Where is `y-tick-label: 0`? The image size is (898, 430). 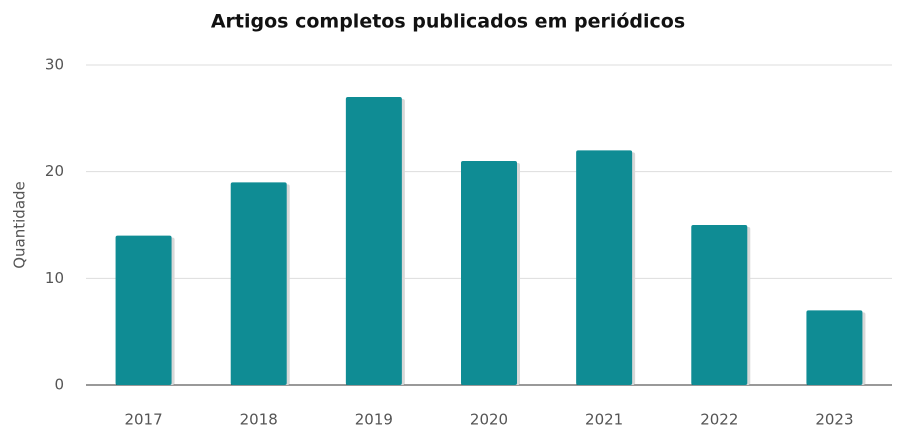 y-tick-label: 0 is located at coordinates (59, 385).